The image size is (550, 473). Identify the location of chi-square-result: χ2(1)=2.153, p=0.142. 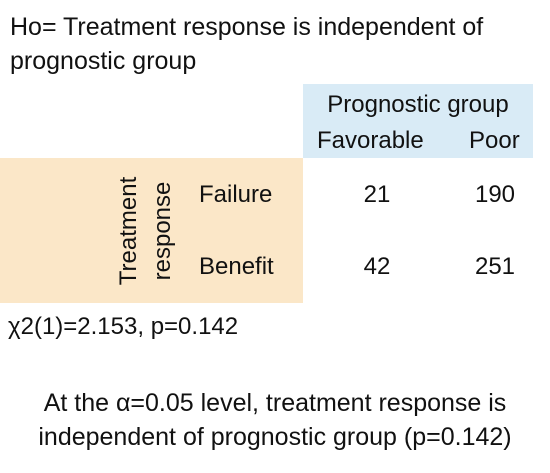
(123, 326).